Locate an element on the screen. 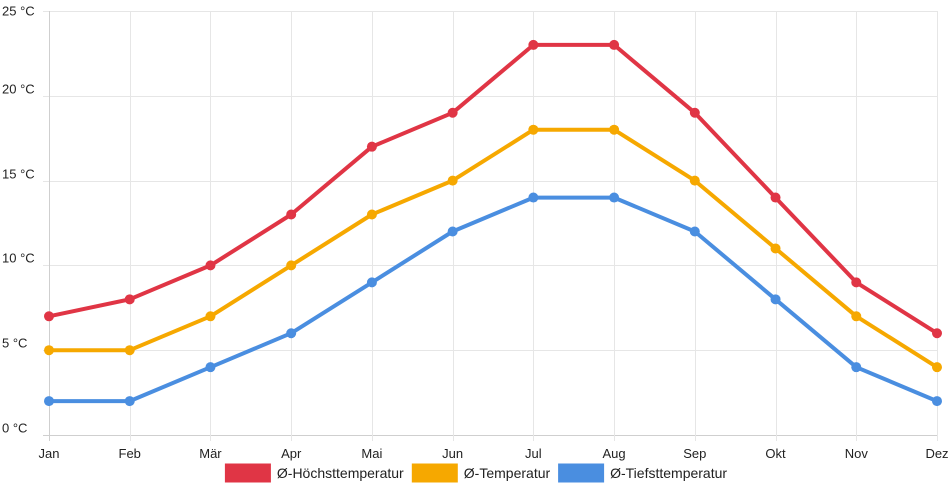 The width and height of the screenshot is (952, 500). legend-item-1: Ø-Höchsttemperatur is located at coordinates (314, 473).